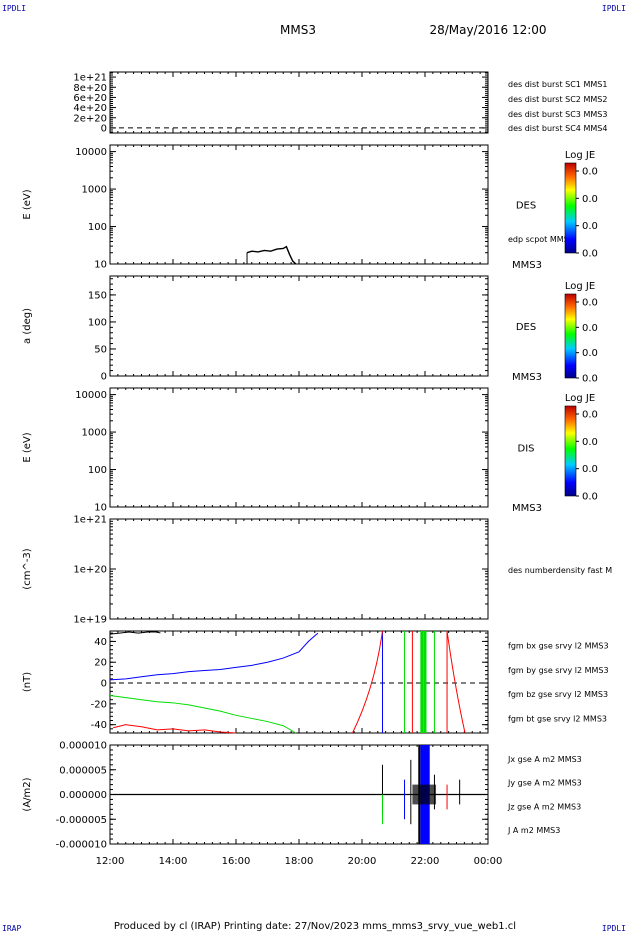 The height and width of the screenshot is (934, 630). Describe the element at coordinates (541, 239) in the screenshot. I see `trace-label: edp scpot MMS3` at that location.